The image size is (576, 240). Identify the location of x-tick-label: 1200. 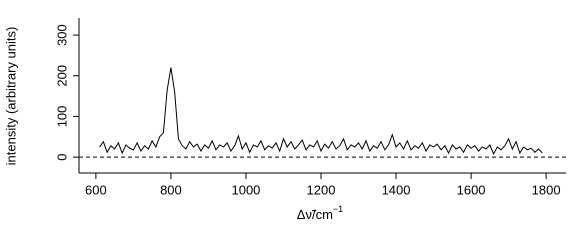
(321, 189).